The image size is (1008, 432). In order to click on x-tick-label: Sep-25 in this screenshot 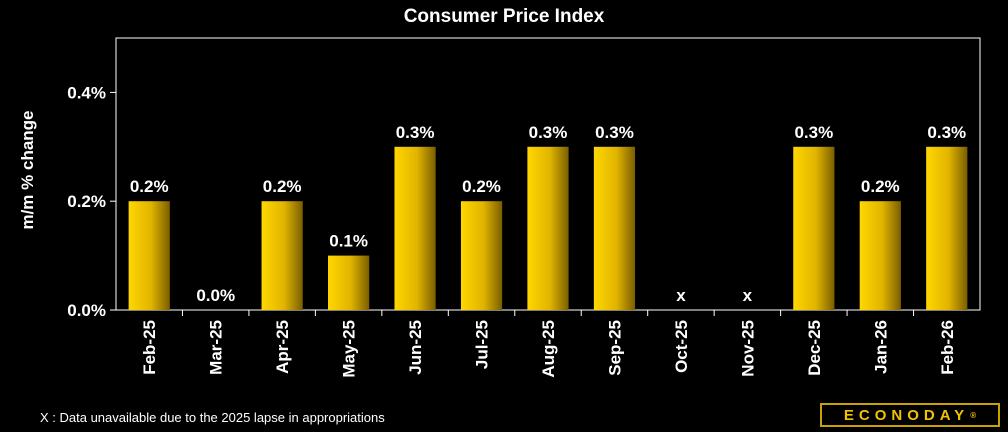, I will do `click(614, 348)`.